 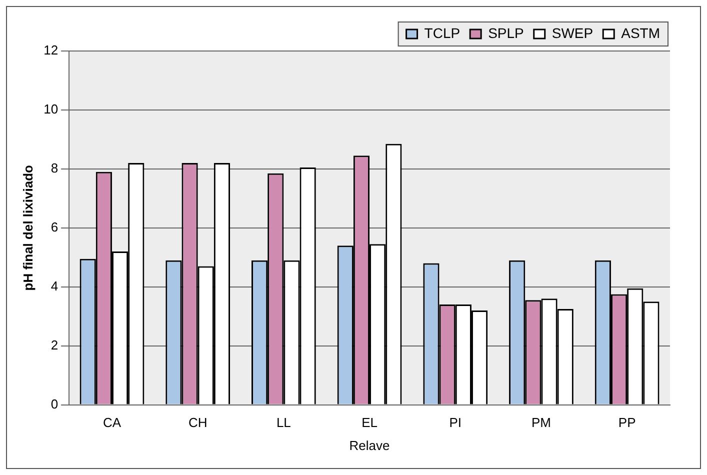 I want to click on x-tick-label: PP, so click(x=627, y=422).